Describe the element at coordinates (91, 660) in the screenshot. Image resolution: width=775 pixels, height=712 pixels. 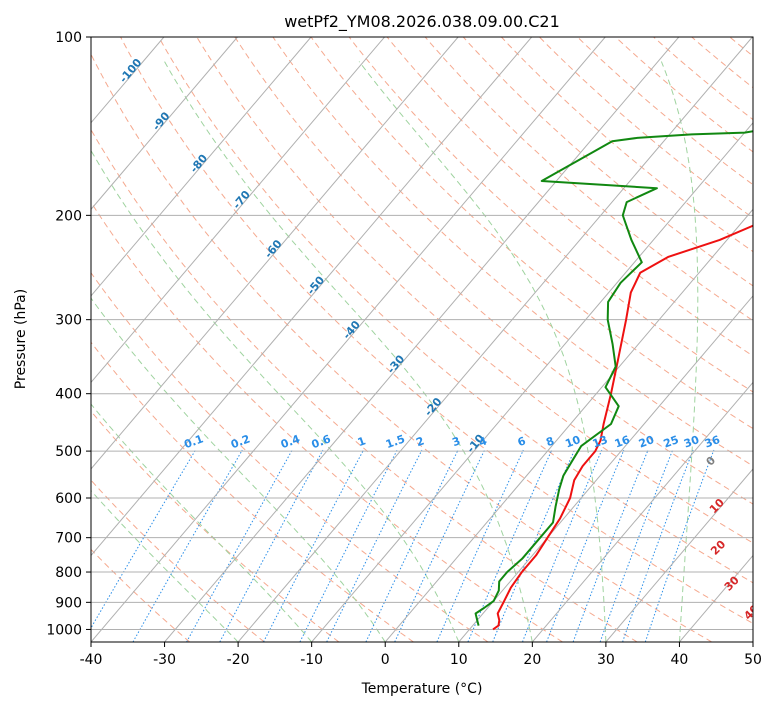
I see `x-tick-label: -40` at that location.